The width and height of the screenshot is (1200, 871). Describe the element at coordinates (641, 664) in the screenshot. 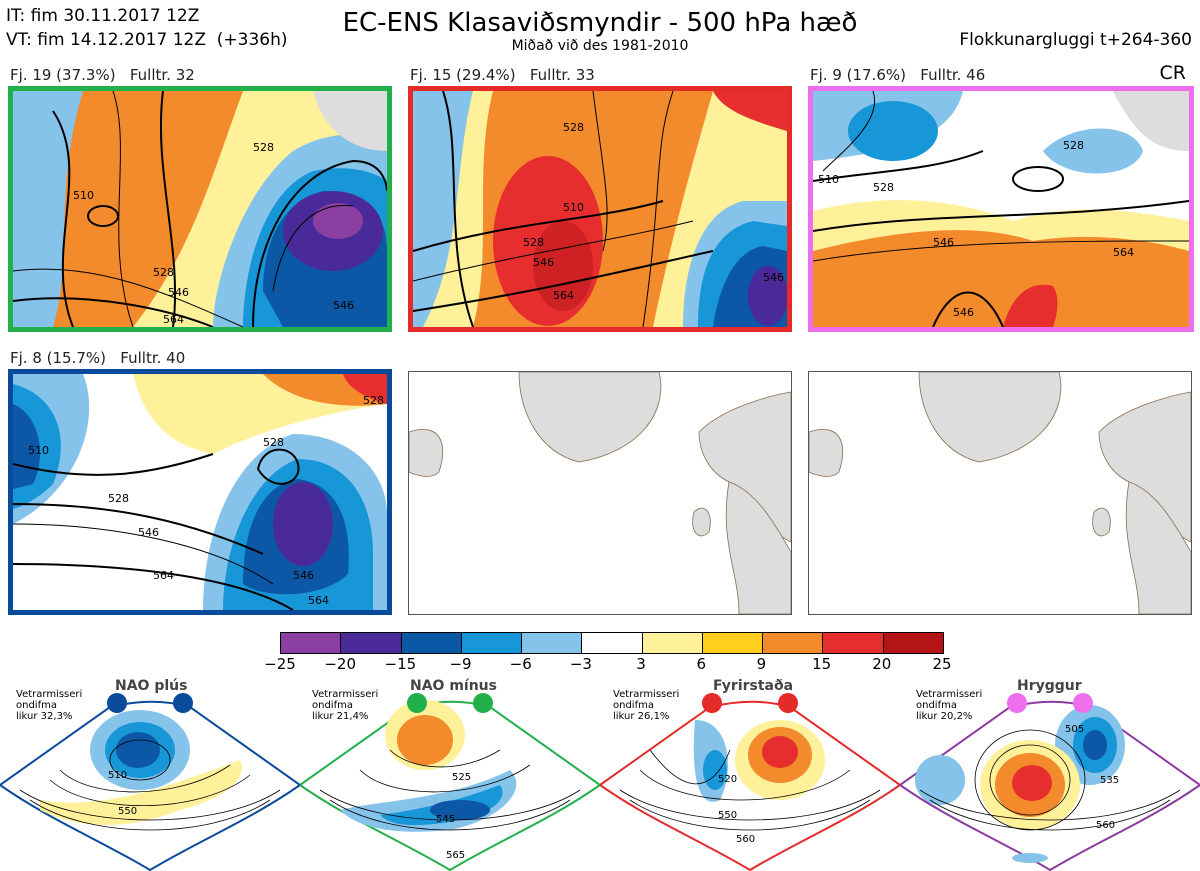

I see `colorbar-tick-label: 3` at that location.